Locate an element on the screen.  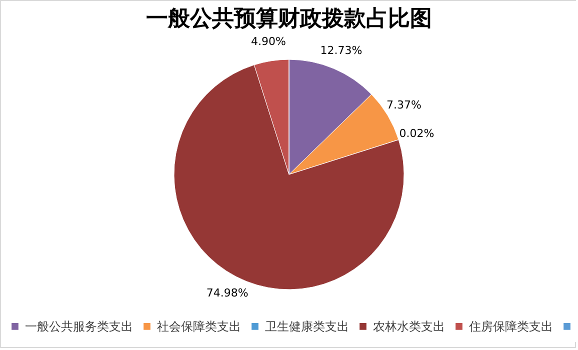
data-label: 74.98% is located at coordinates (227, 293).